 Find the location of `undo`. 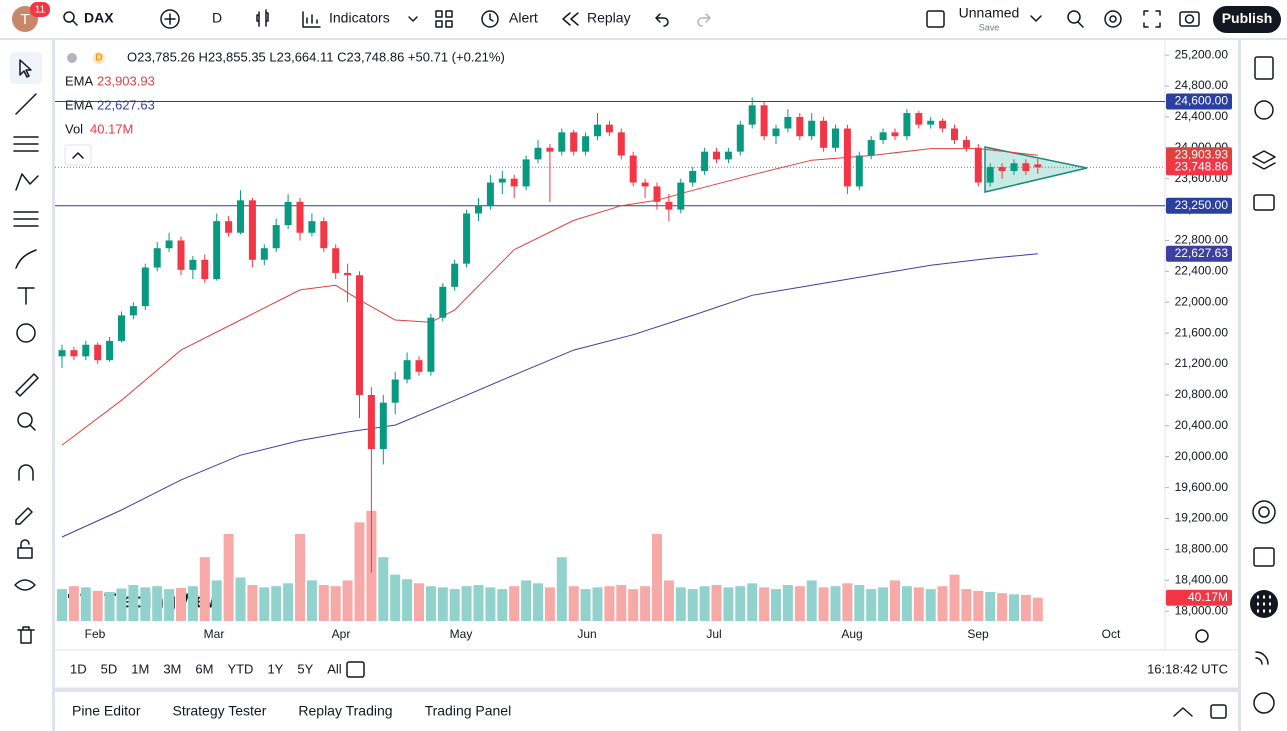

undo is located at coordinates (662, 20).